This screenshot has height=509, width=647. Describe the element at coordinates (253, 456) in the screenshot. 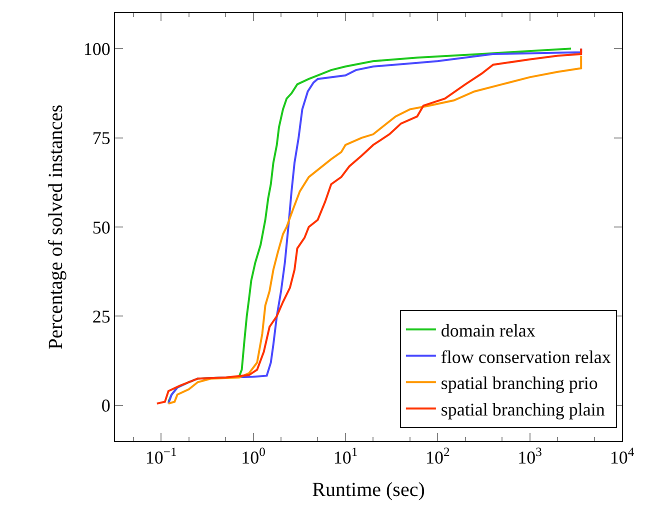

I see `x-tick-label: 10$^{0}$` at that location.